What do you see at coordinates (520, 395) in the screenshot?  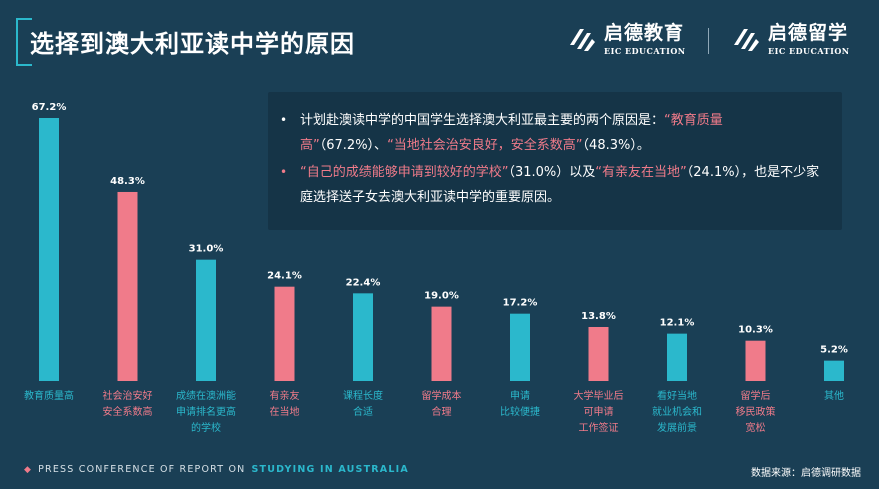 I see `category-label: 申请` at bounding box center [520, 395].